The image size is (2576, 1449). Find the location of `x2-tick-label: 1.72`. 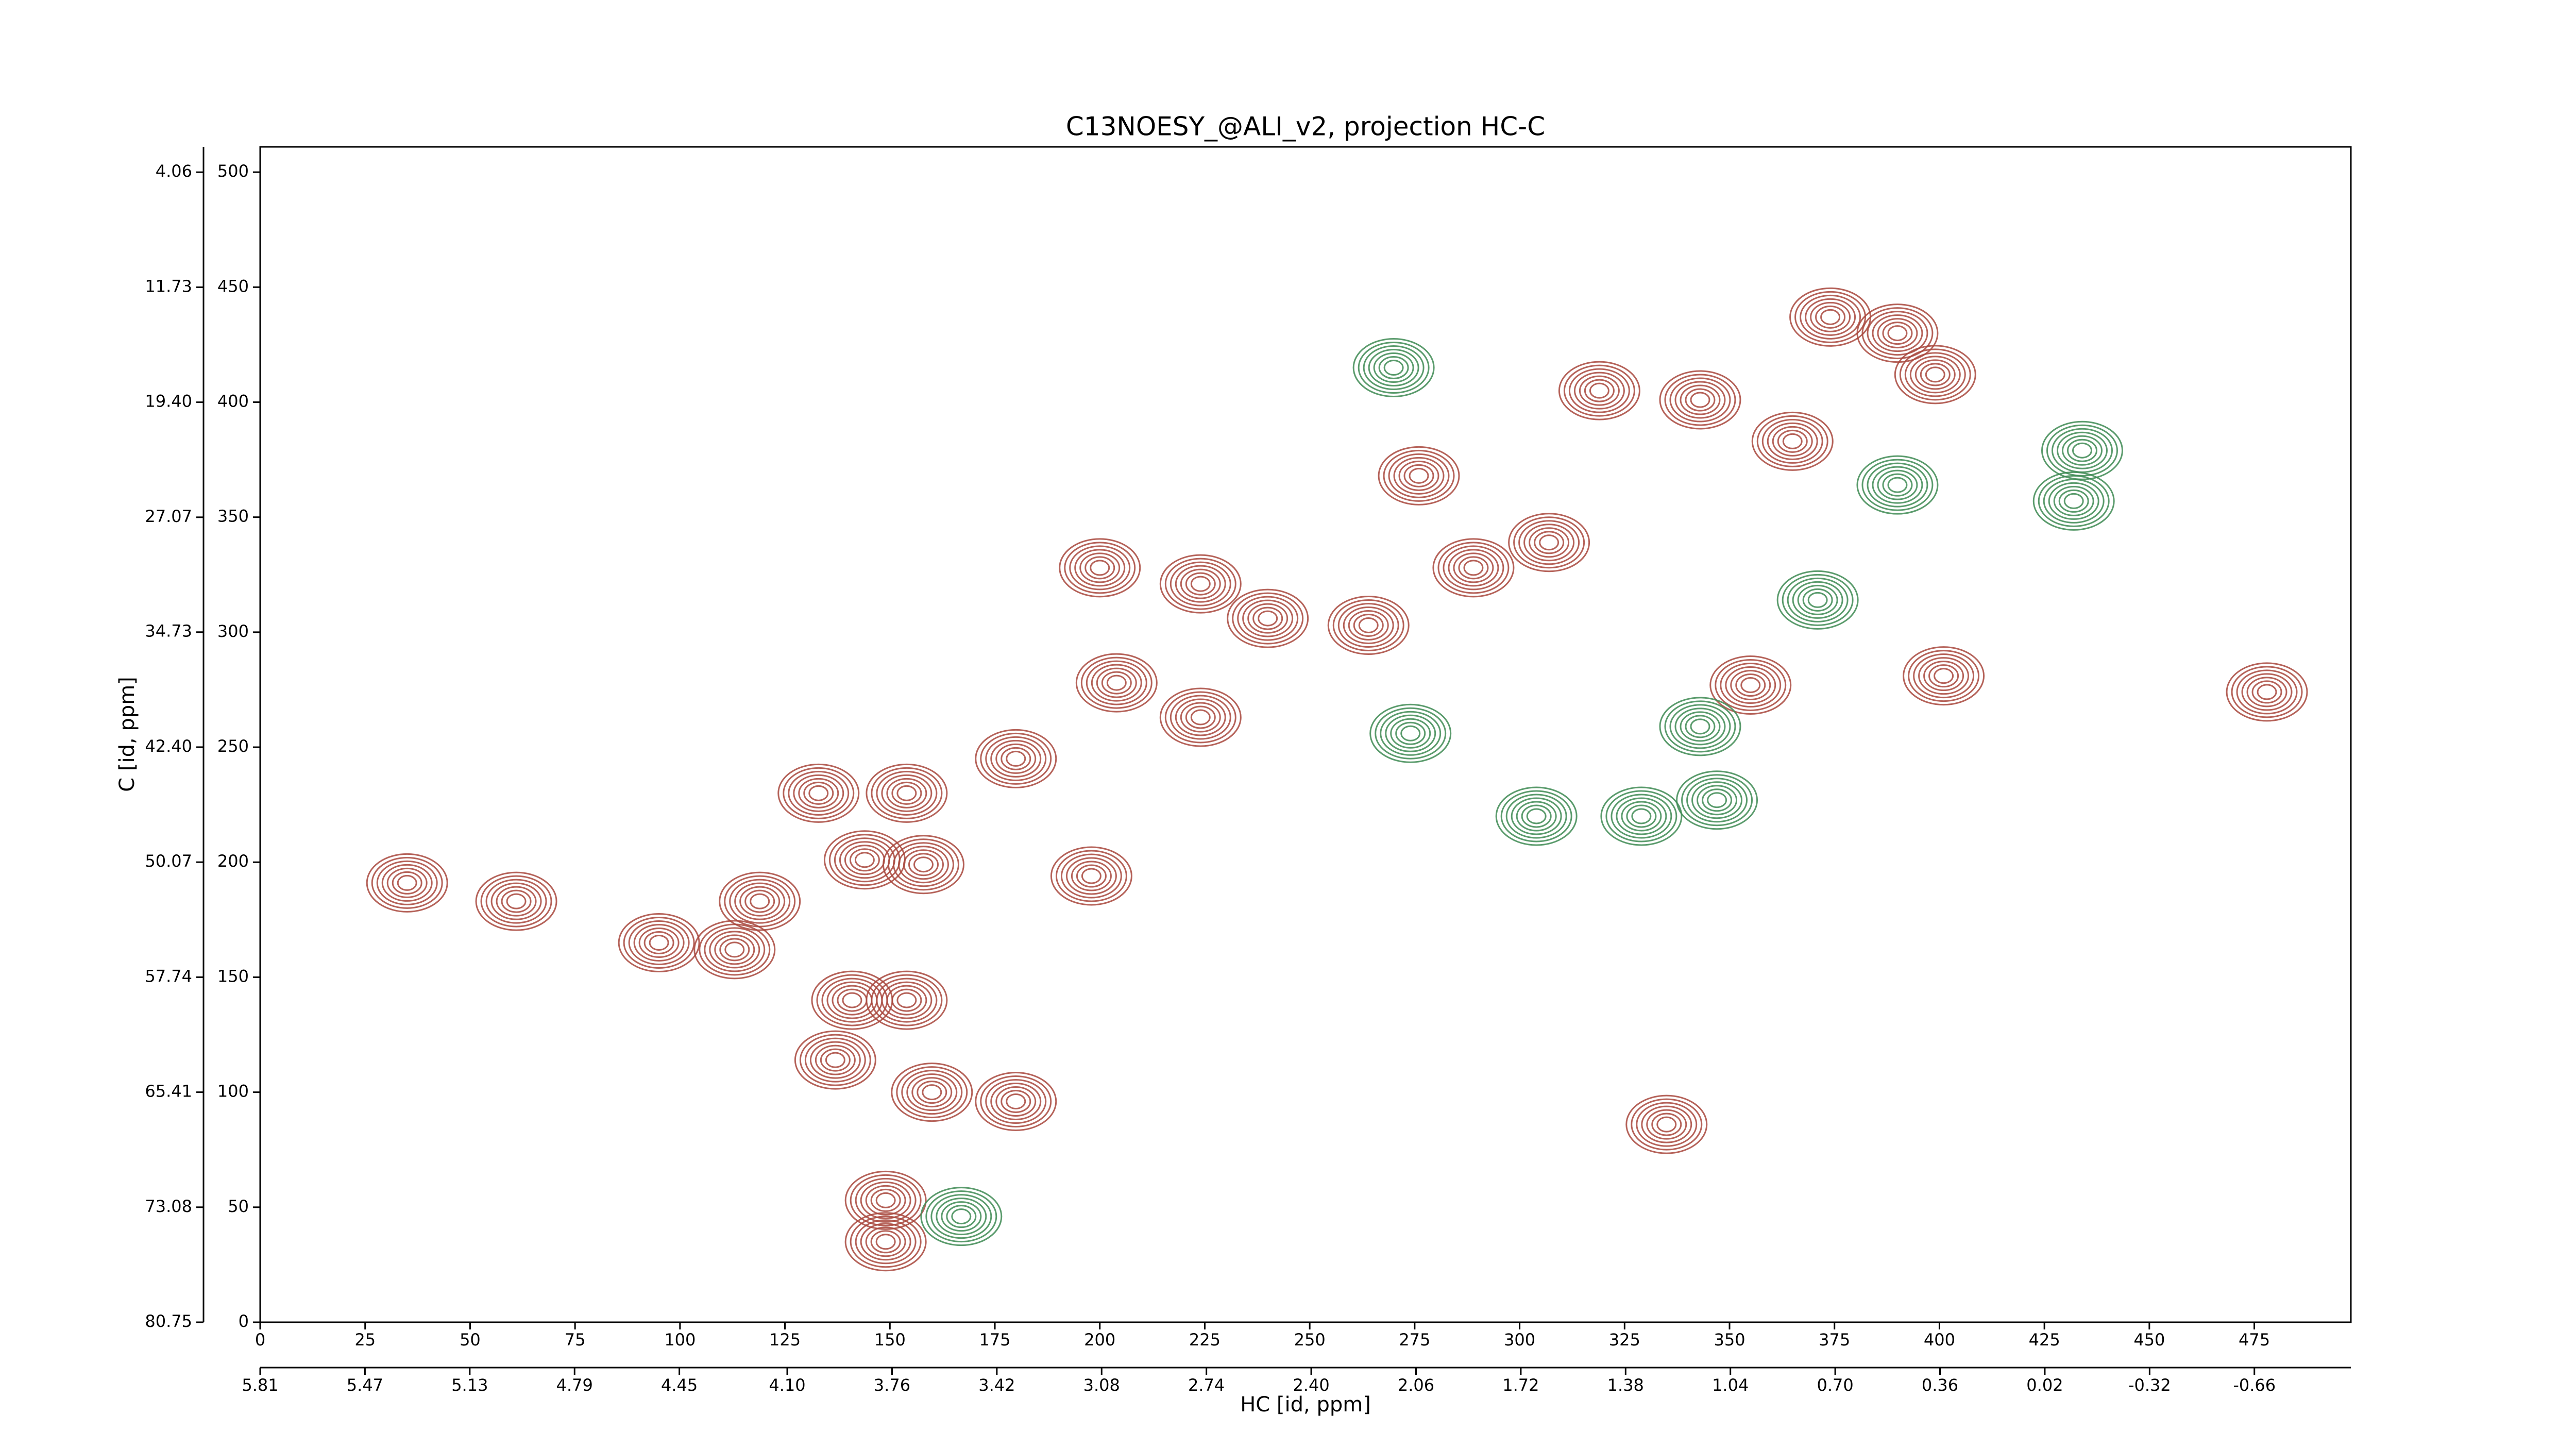

x2-tick-label: 1.72 is located at coordinates (1520, 1385).